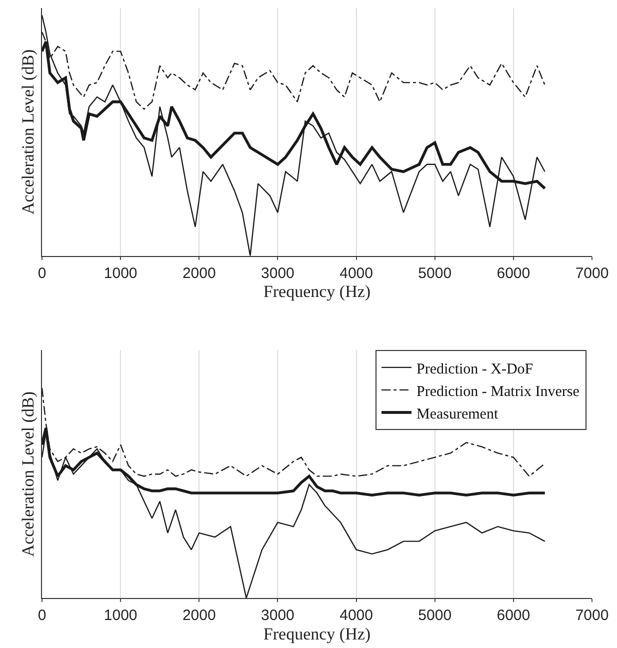 The height and width of the screenshot is (648, 617). What do you see at coordinates (498, 392) in the screenshot?
I see `legend-label: Prediction - Matrix Inverse` at bounding box center [498, 392].